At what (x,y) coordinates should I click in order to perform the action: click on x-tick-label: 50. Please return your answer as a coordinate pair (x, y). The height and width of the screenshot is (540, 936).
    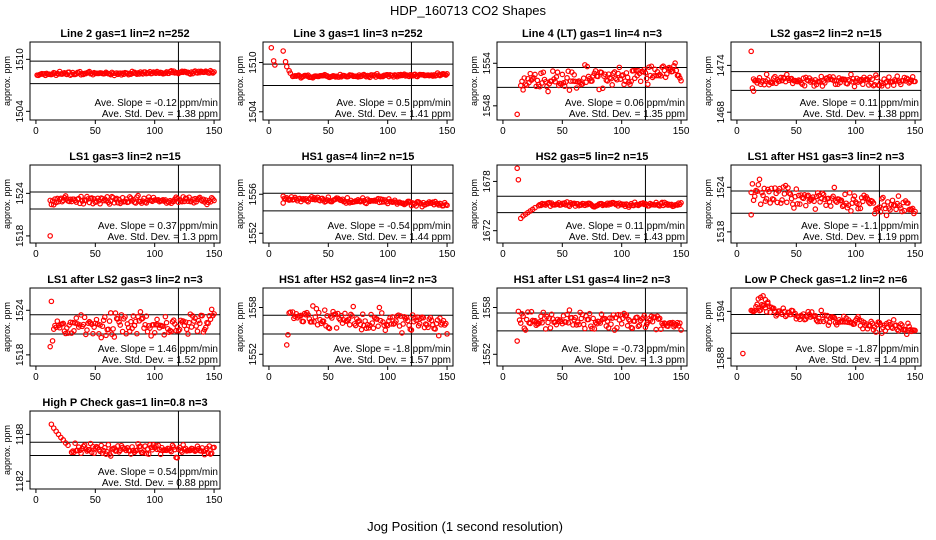
    Looking at the image, I should click on (797, 254).